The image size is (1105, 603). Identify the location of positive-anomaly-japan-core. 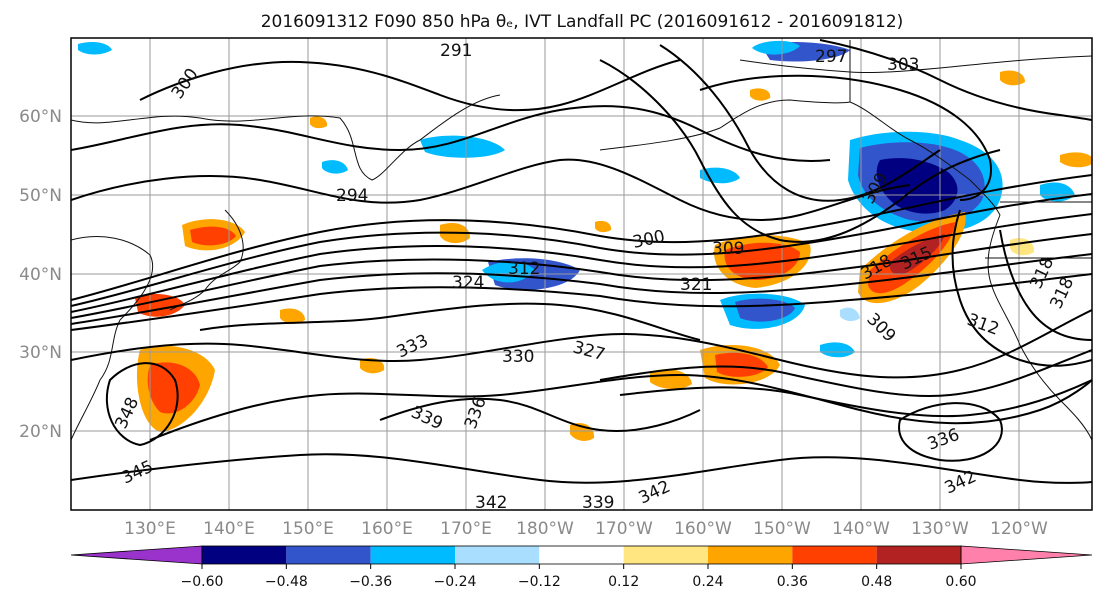
(213, 236).